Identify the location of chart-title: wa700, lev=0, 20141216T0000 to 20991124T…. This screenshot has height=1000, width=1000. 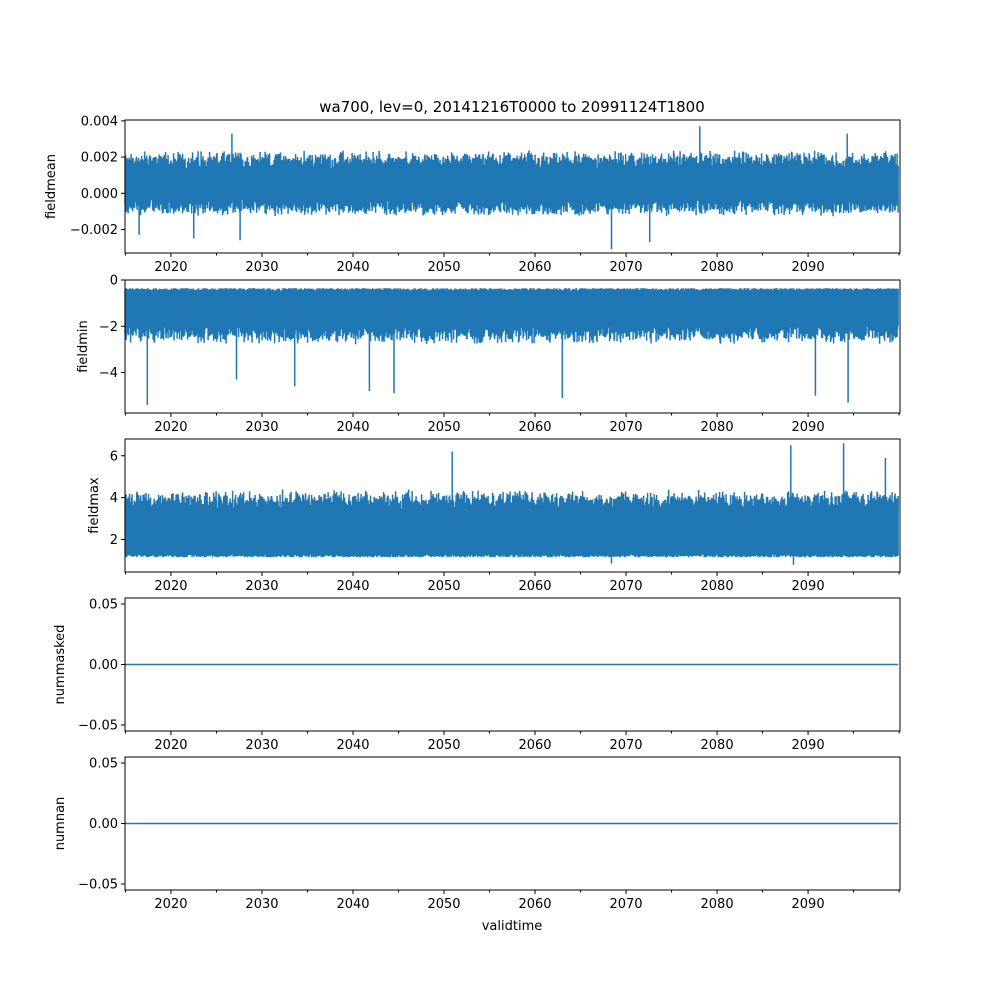
(512, 107).